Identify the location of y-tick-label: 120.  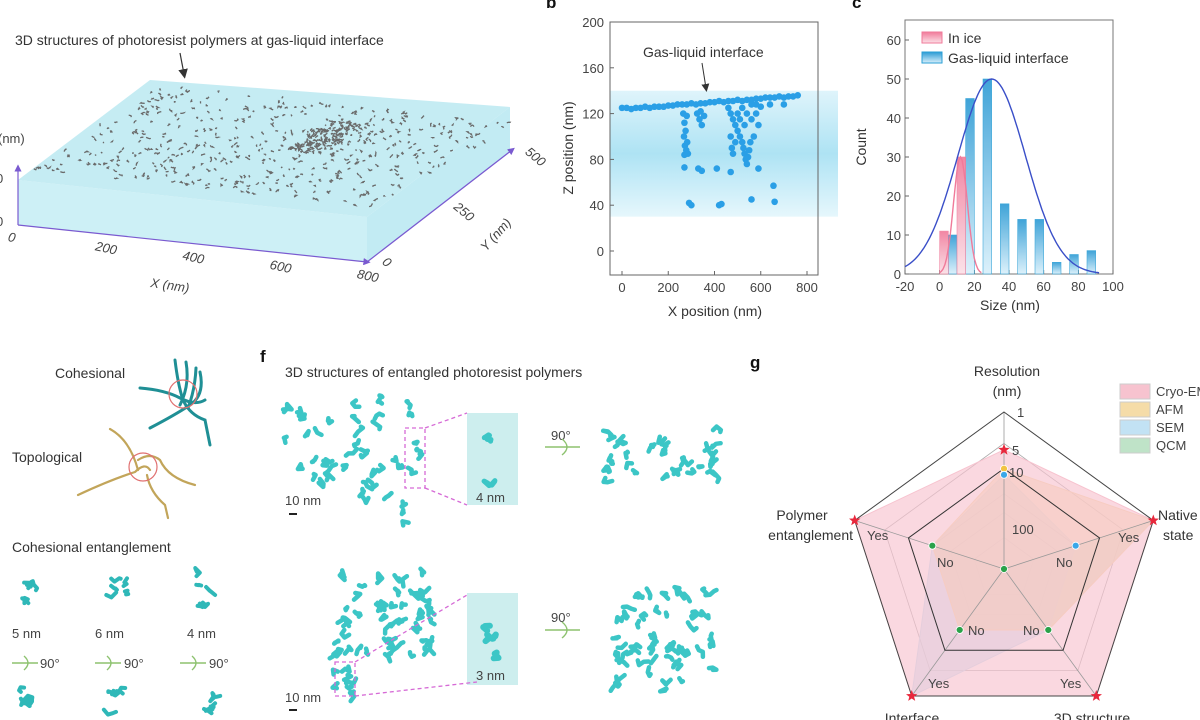
(593, 114).